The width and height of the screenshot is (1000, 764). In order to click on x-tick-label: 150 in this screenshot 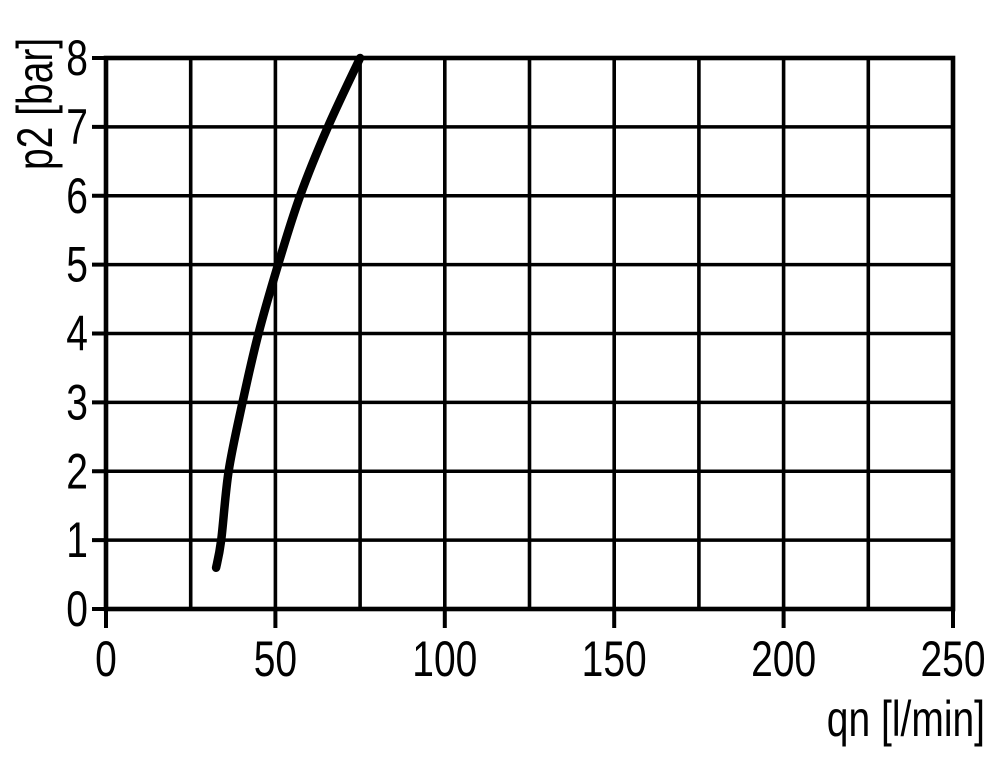, I will do `click(614, 658)`.